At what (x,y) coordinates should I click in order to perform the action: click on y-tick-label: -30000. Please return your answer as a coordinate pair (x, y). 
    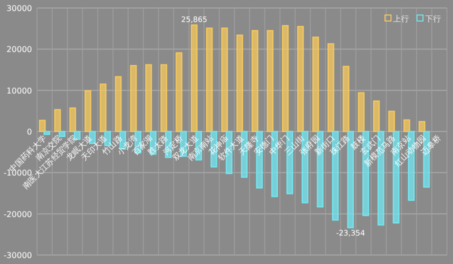
    Looking at the image, I should click on (18, 255).